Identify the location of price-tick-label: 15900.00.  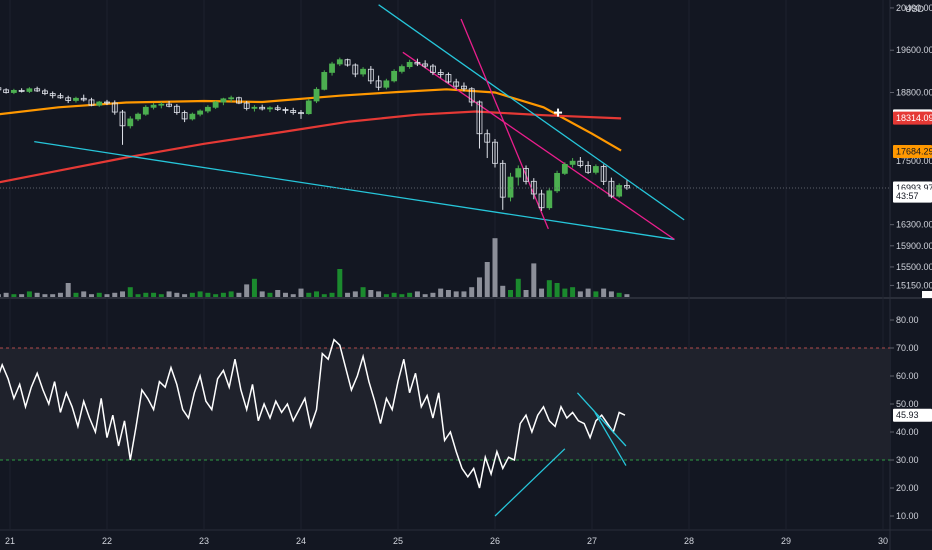
(914, 246).